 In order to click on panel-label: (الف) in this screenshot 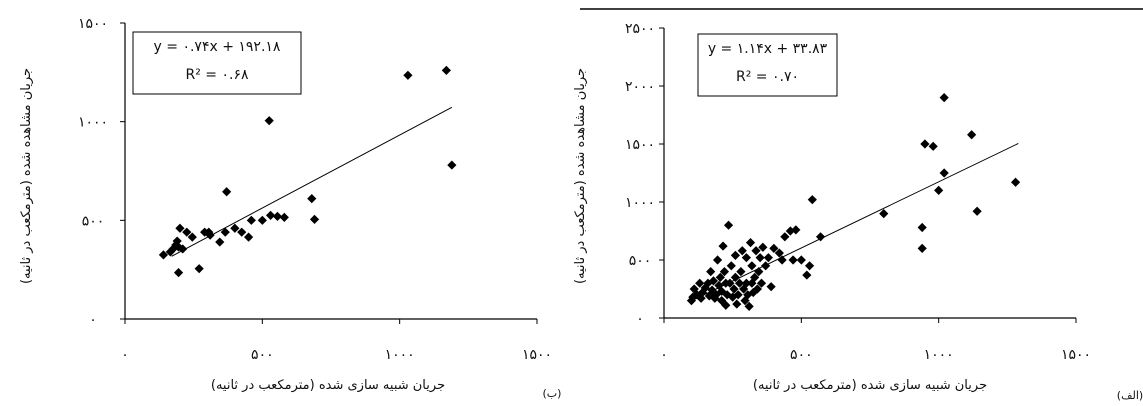, I will do `click(1130, 395)`.